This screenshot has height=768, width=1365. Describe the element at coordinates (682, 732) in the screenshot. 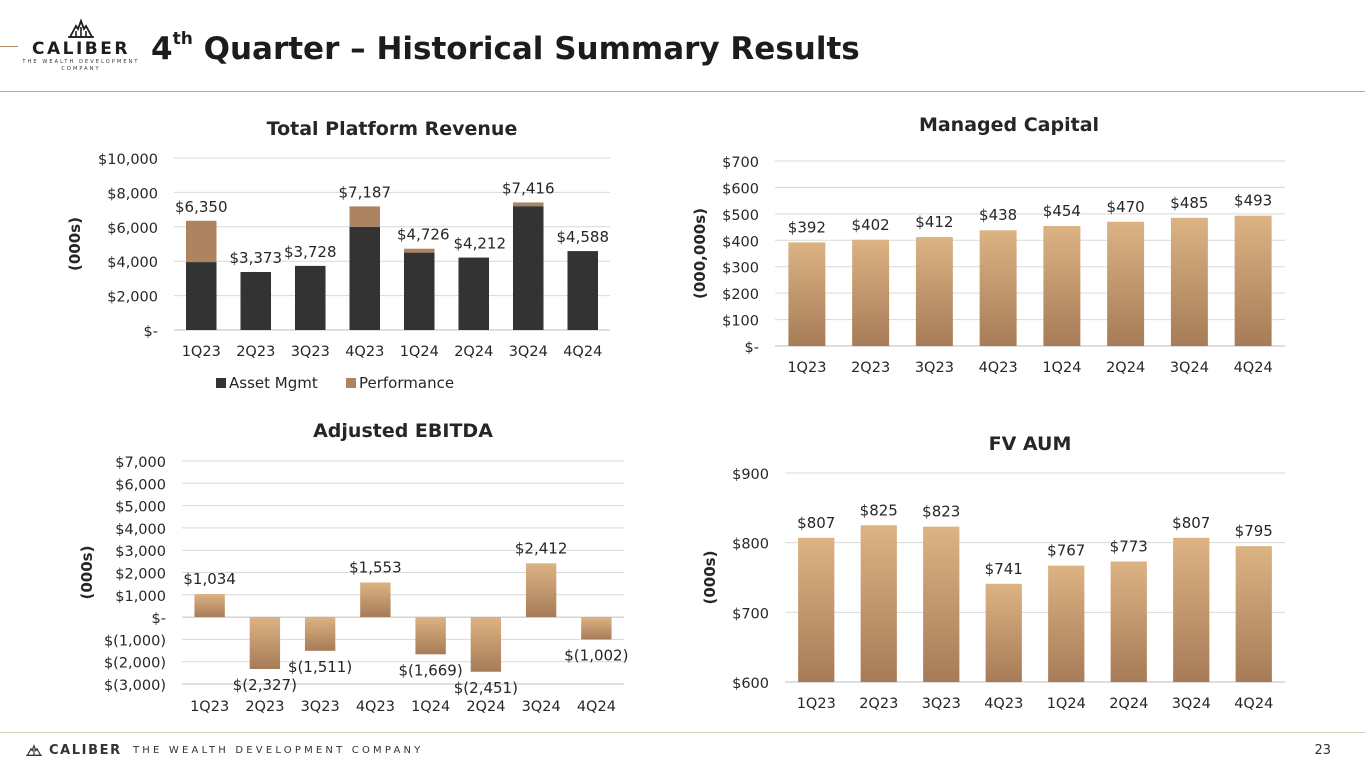

I see `footer-divider` at that location.